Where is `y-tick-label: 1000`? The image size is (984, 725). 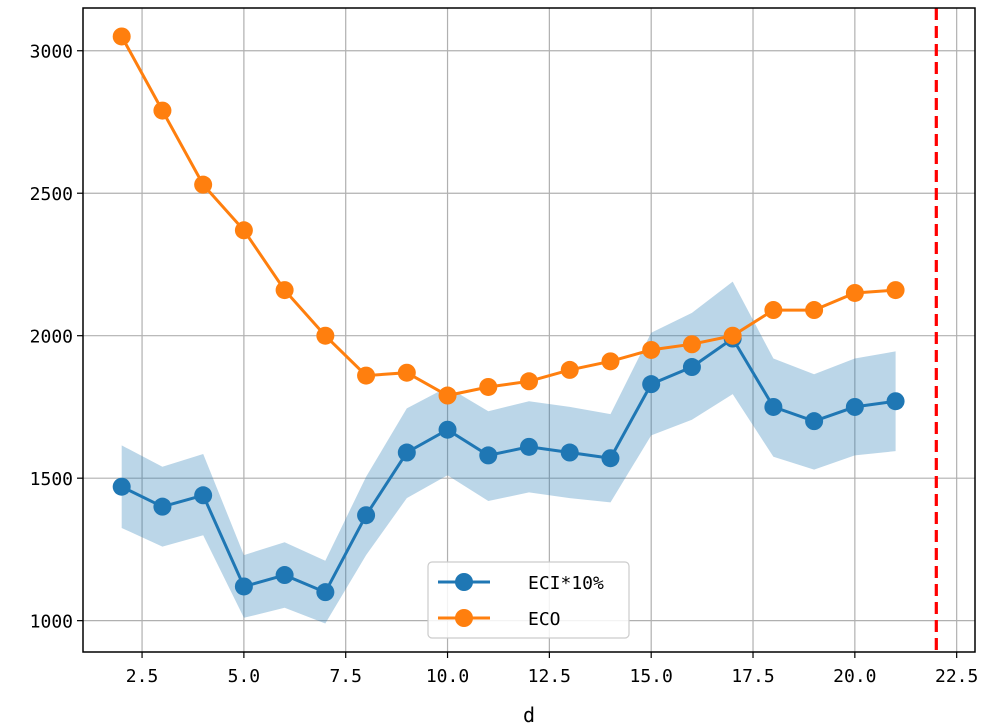 y-tick-label: 1000 is located at coordinates (51, 622).